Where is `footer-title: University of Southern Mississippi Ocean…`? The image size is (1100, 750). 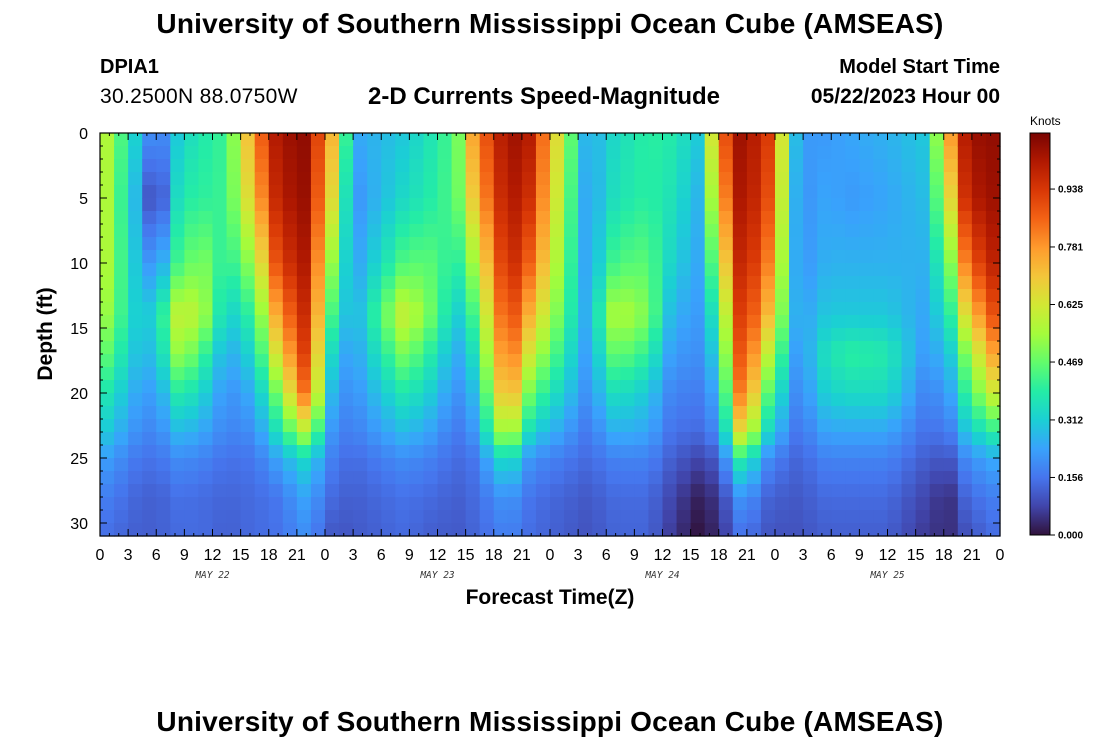
footer-title: University of Southern Mississippi Ocean… is located at coordinates (550, 721).